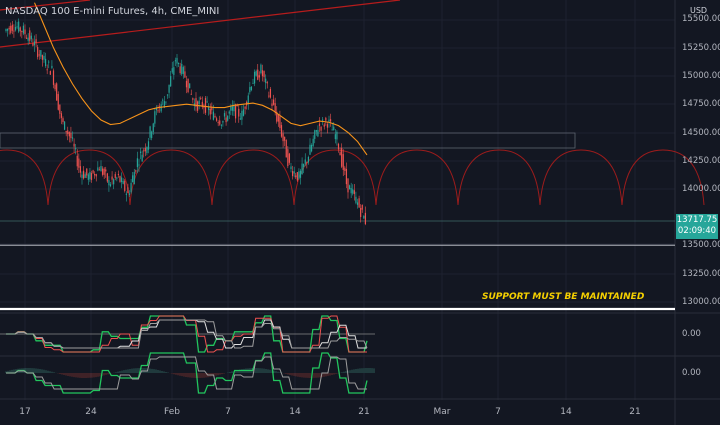  Describe the element at coordinates (442, 412) in the screenshot. I see `time-tick: Mar` at that location.